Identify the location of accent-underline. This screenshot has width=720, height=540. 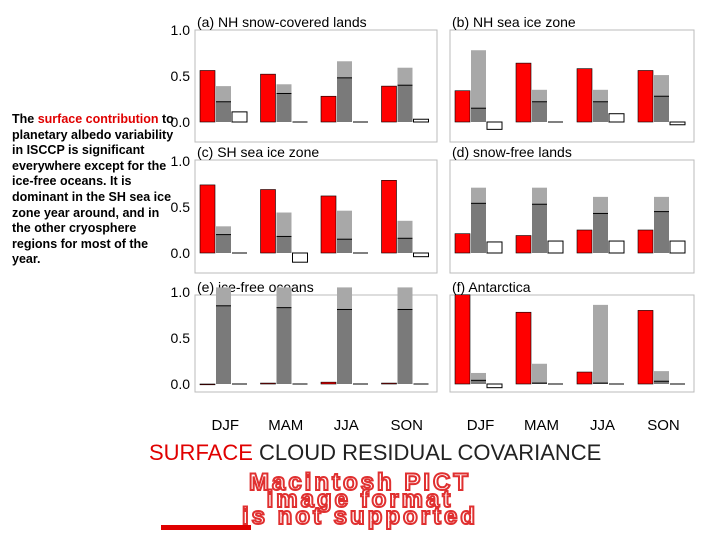
(206, 527).